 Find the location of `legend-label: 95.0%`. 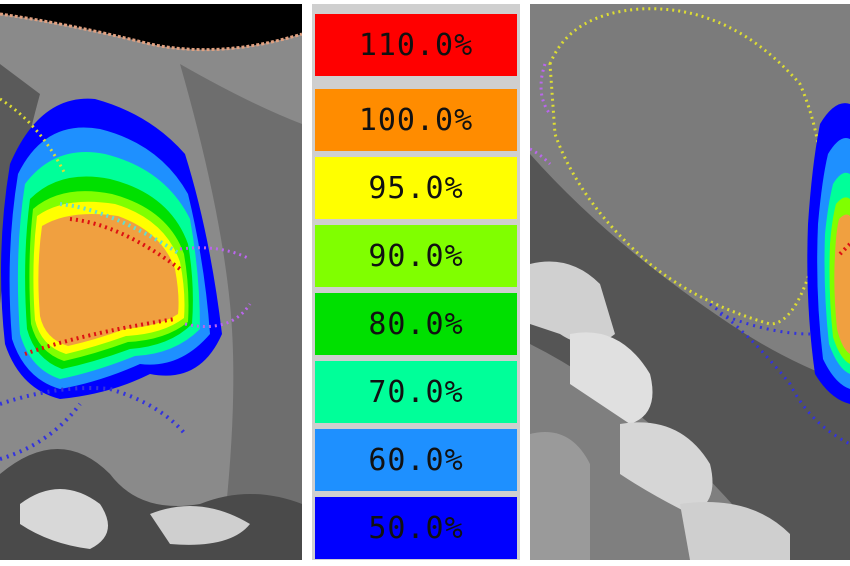

legend-label: 95.0% is located at coordinates (416, 188).